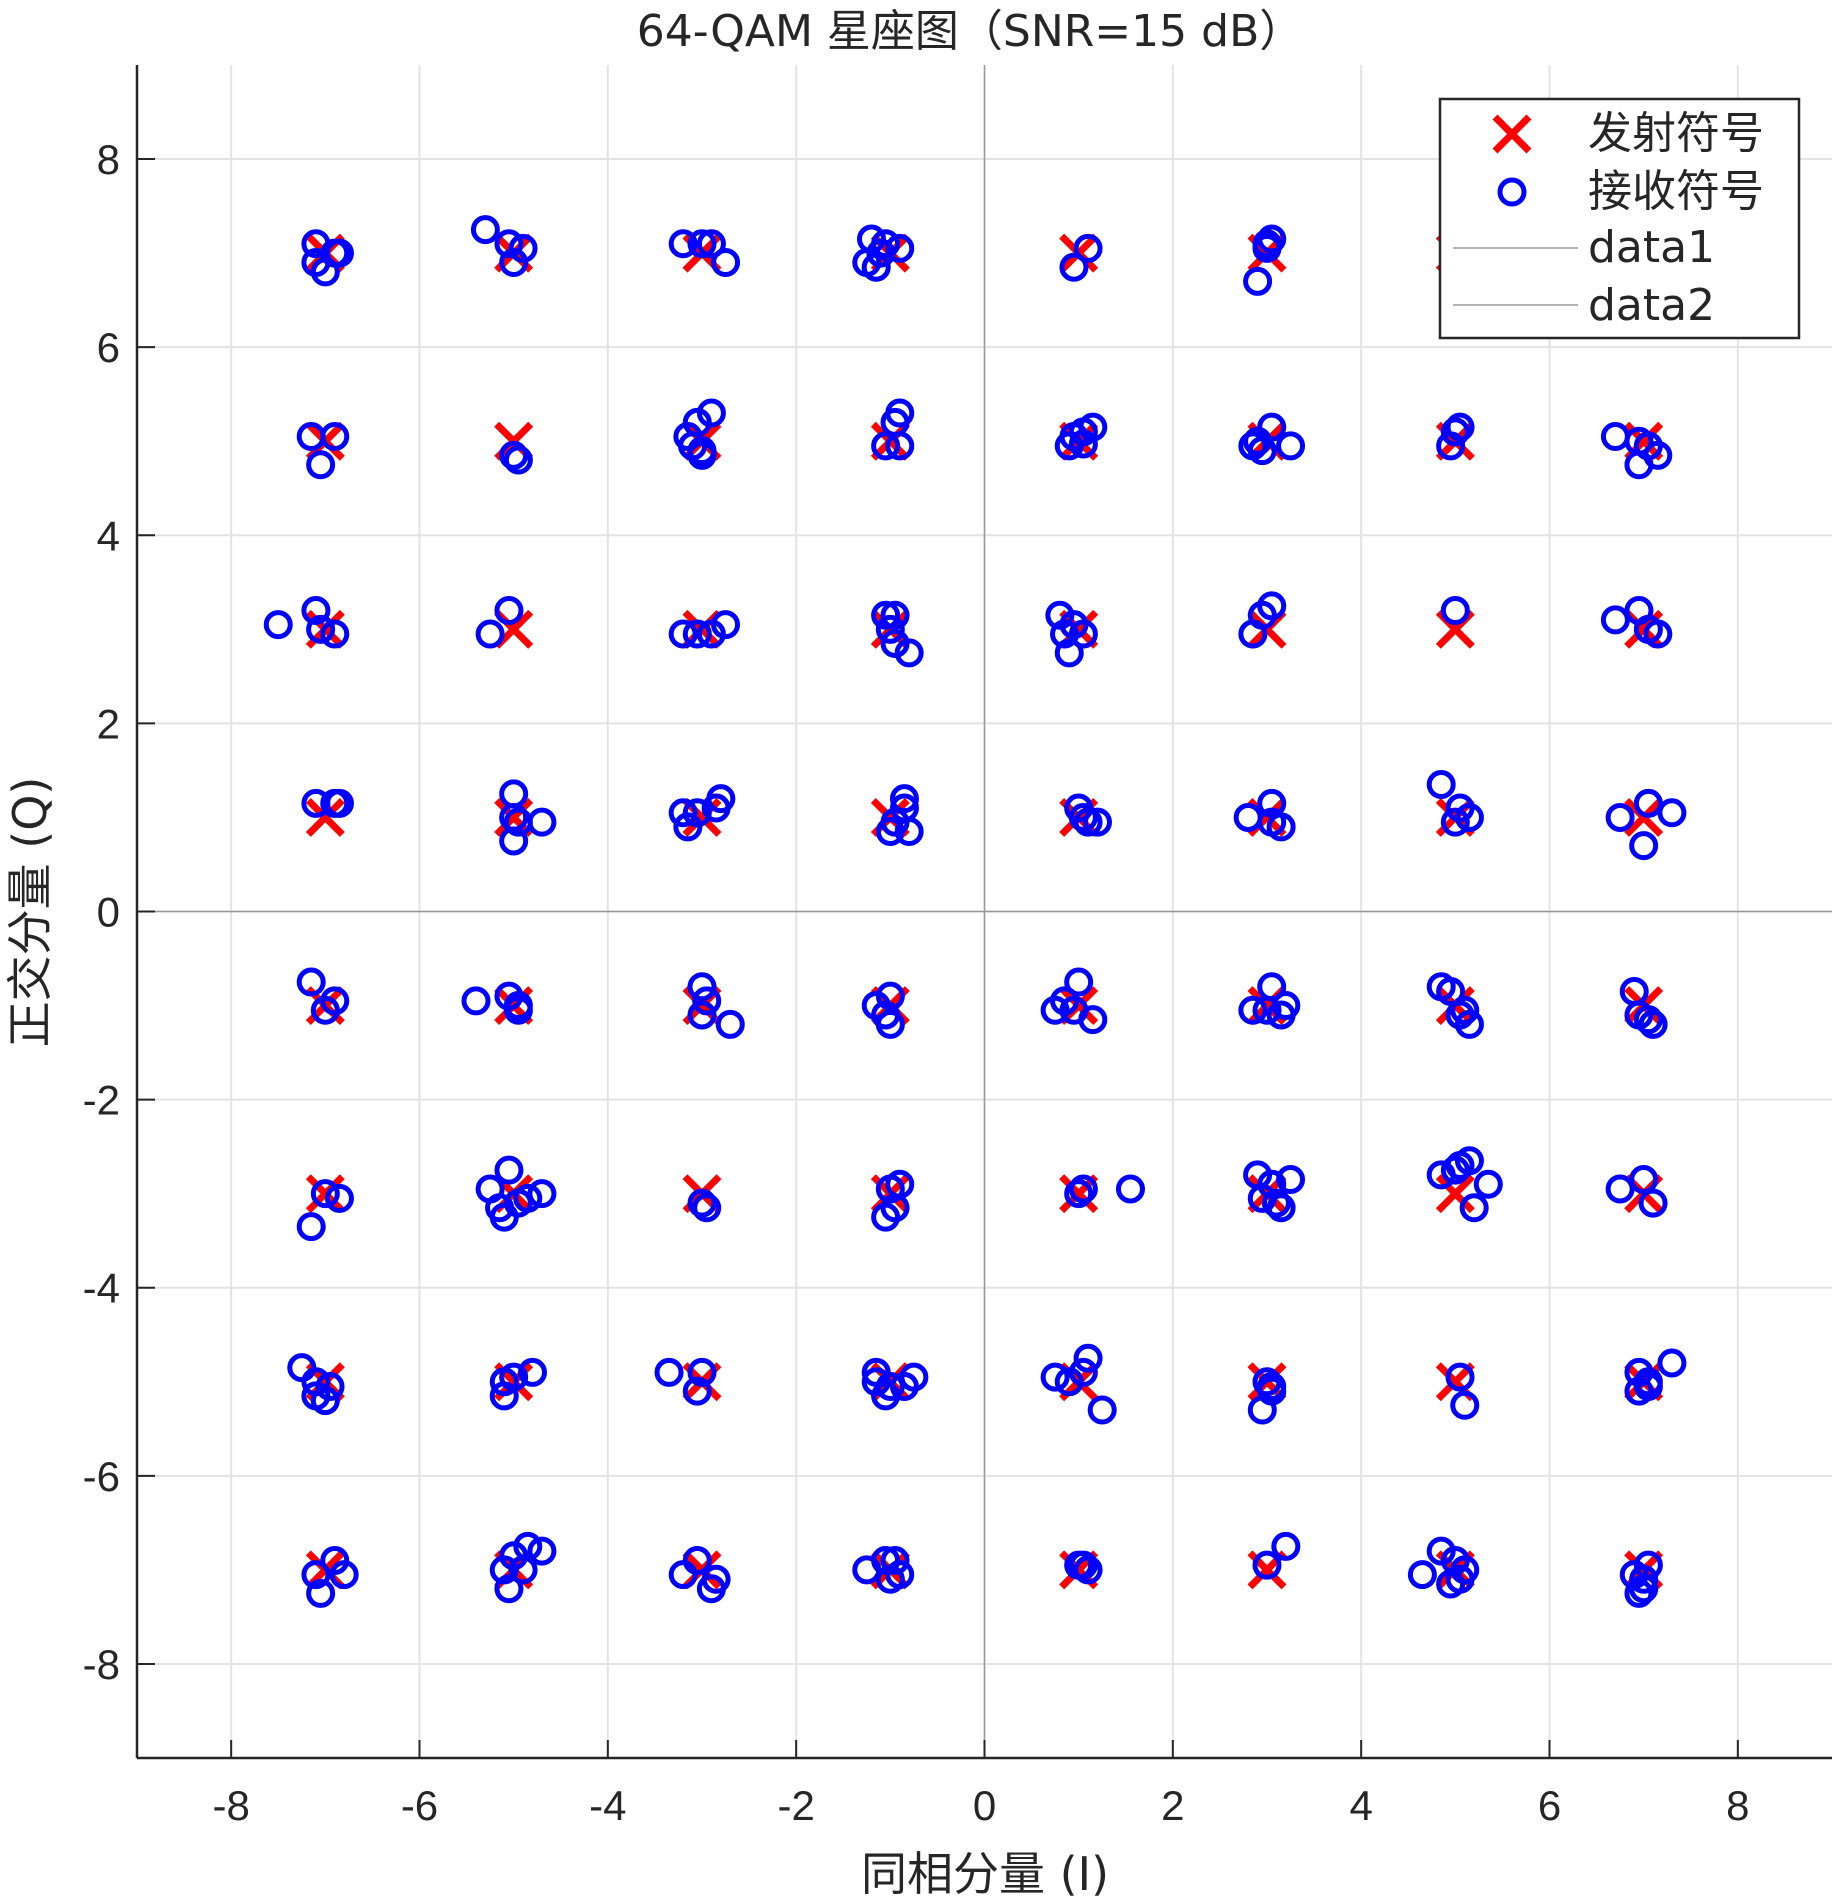 This screenshot has width=1837, height=1903. I want to click on y-tick-label: 8, so click(108, 159).